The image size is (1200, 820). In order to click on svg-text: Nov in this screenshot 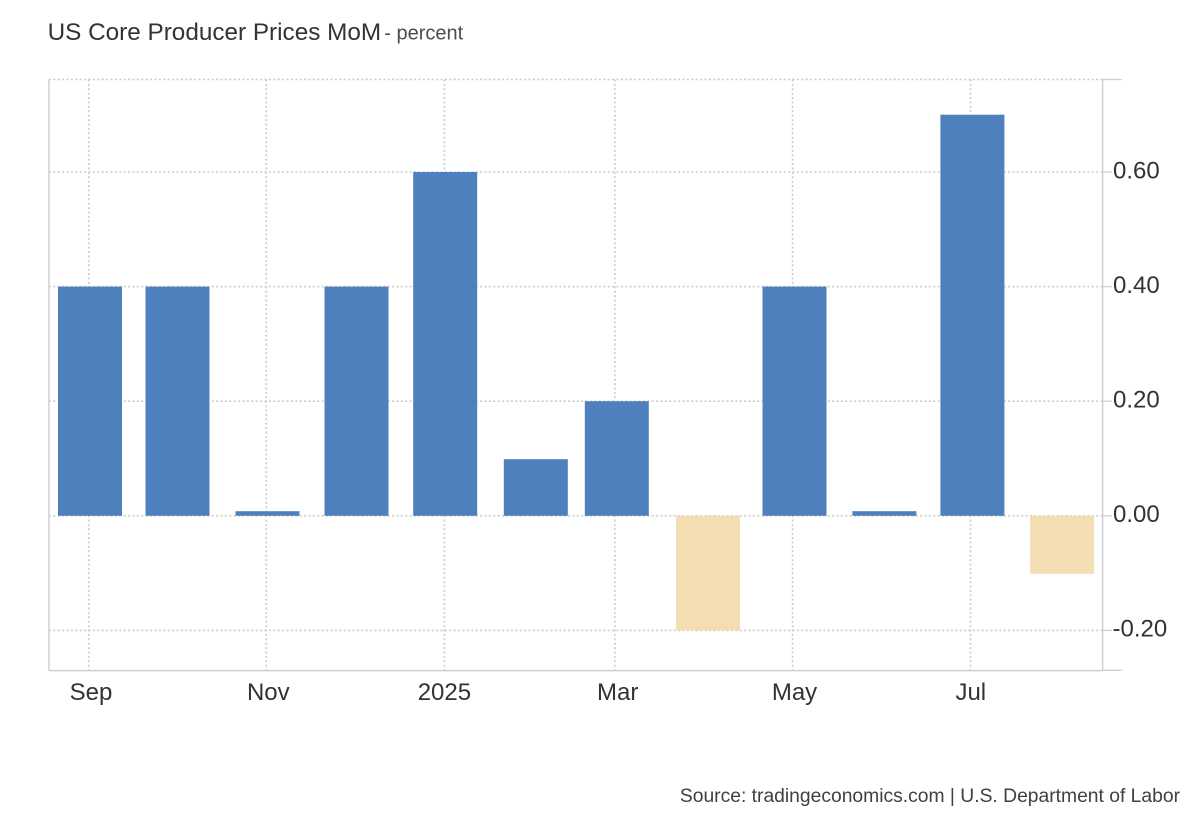, I will do `click(268, 692)`.